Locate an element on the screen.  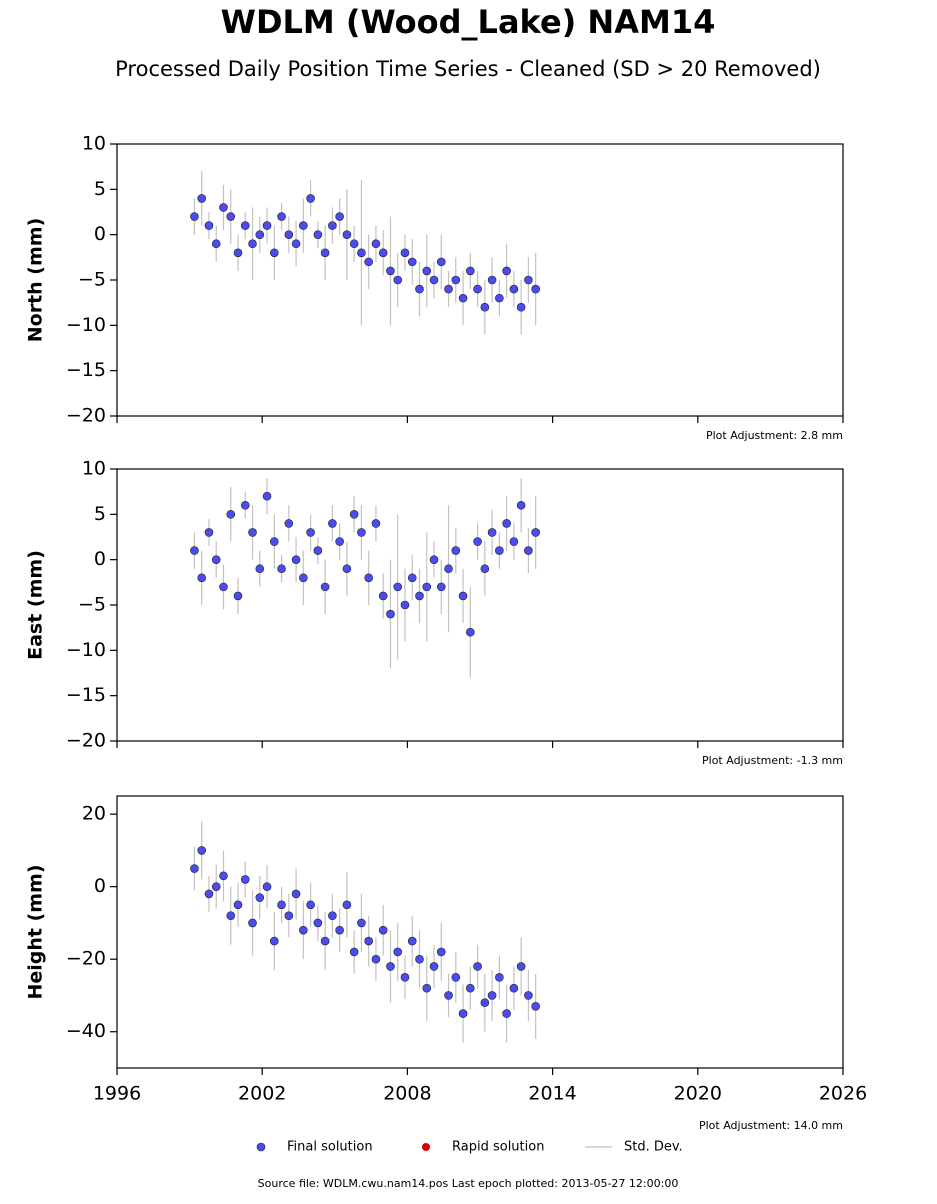
annotation: Plot Adjustment: 2.8 mm is located at coordinates (774, 435).